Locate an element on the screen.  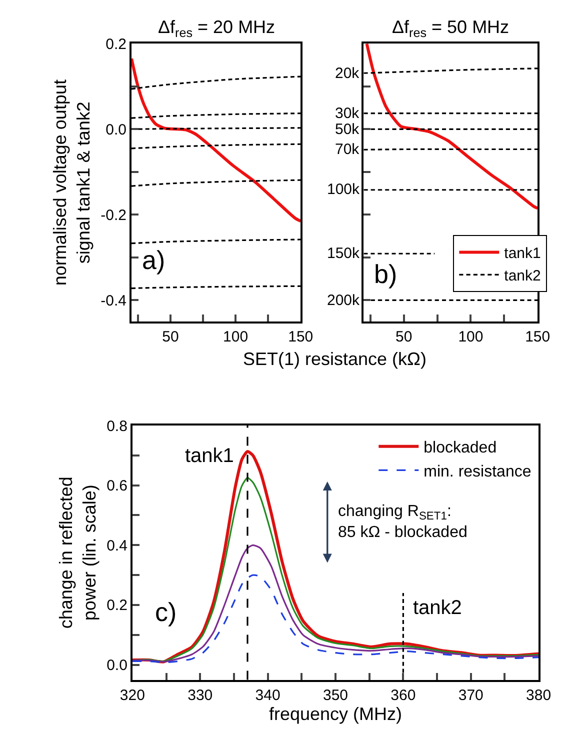
legend-label: tank2 is located at coordinates (522, 276).